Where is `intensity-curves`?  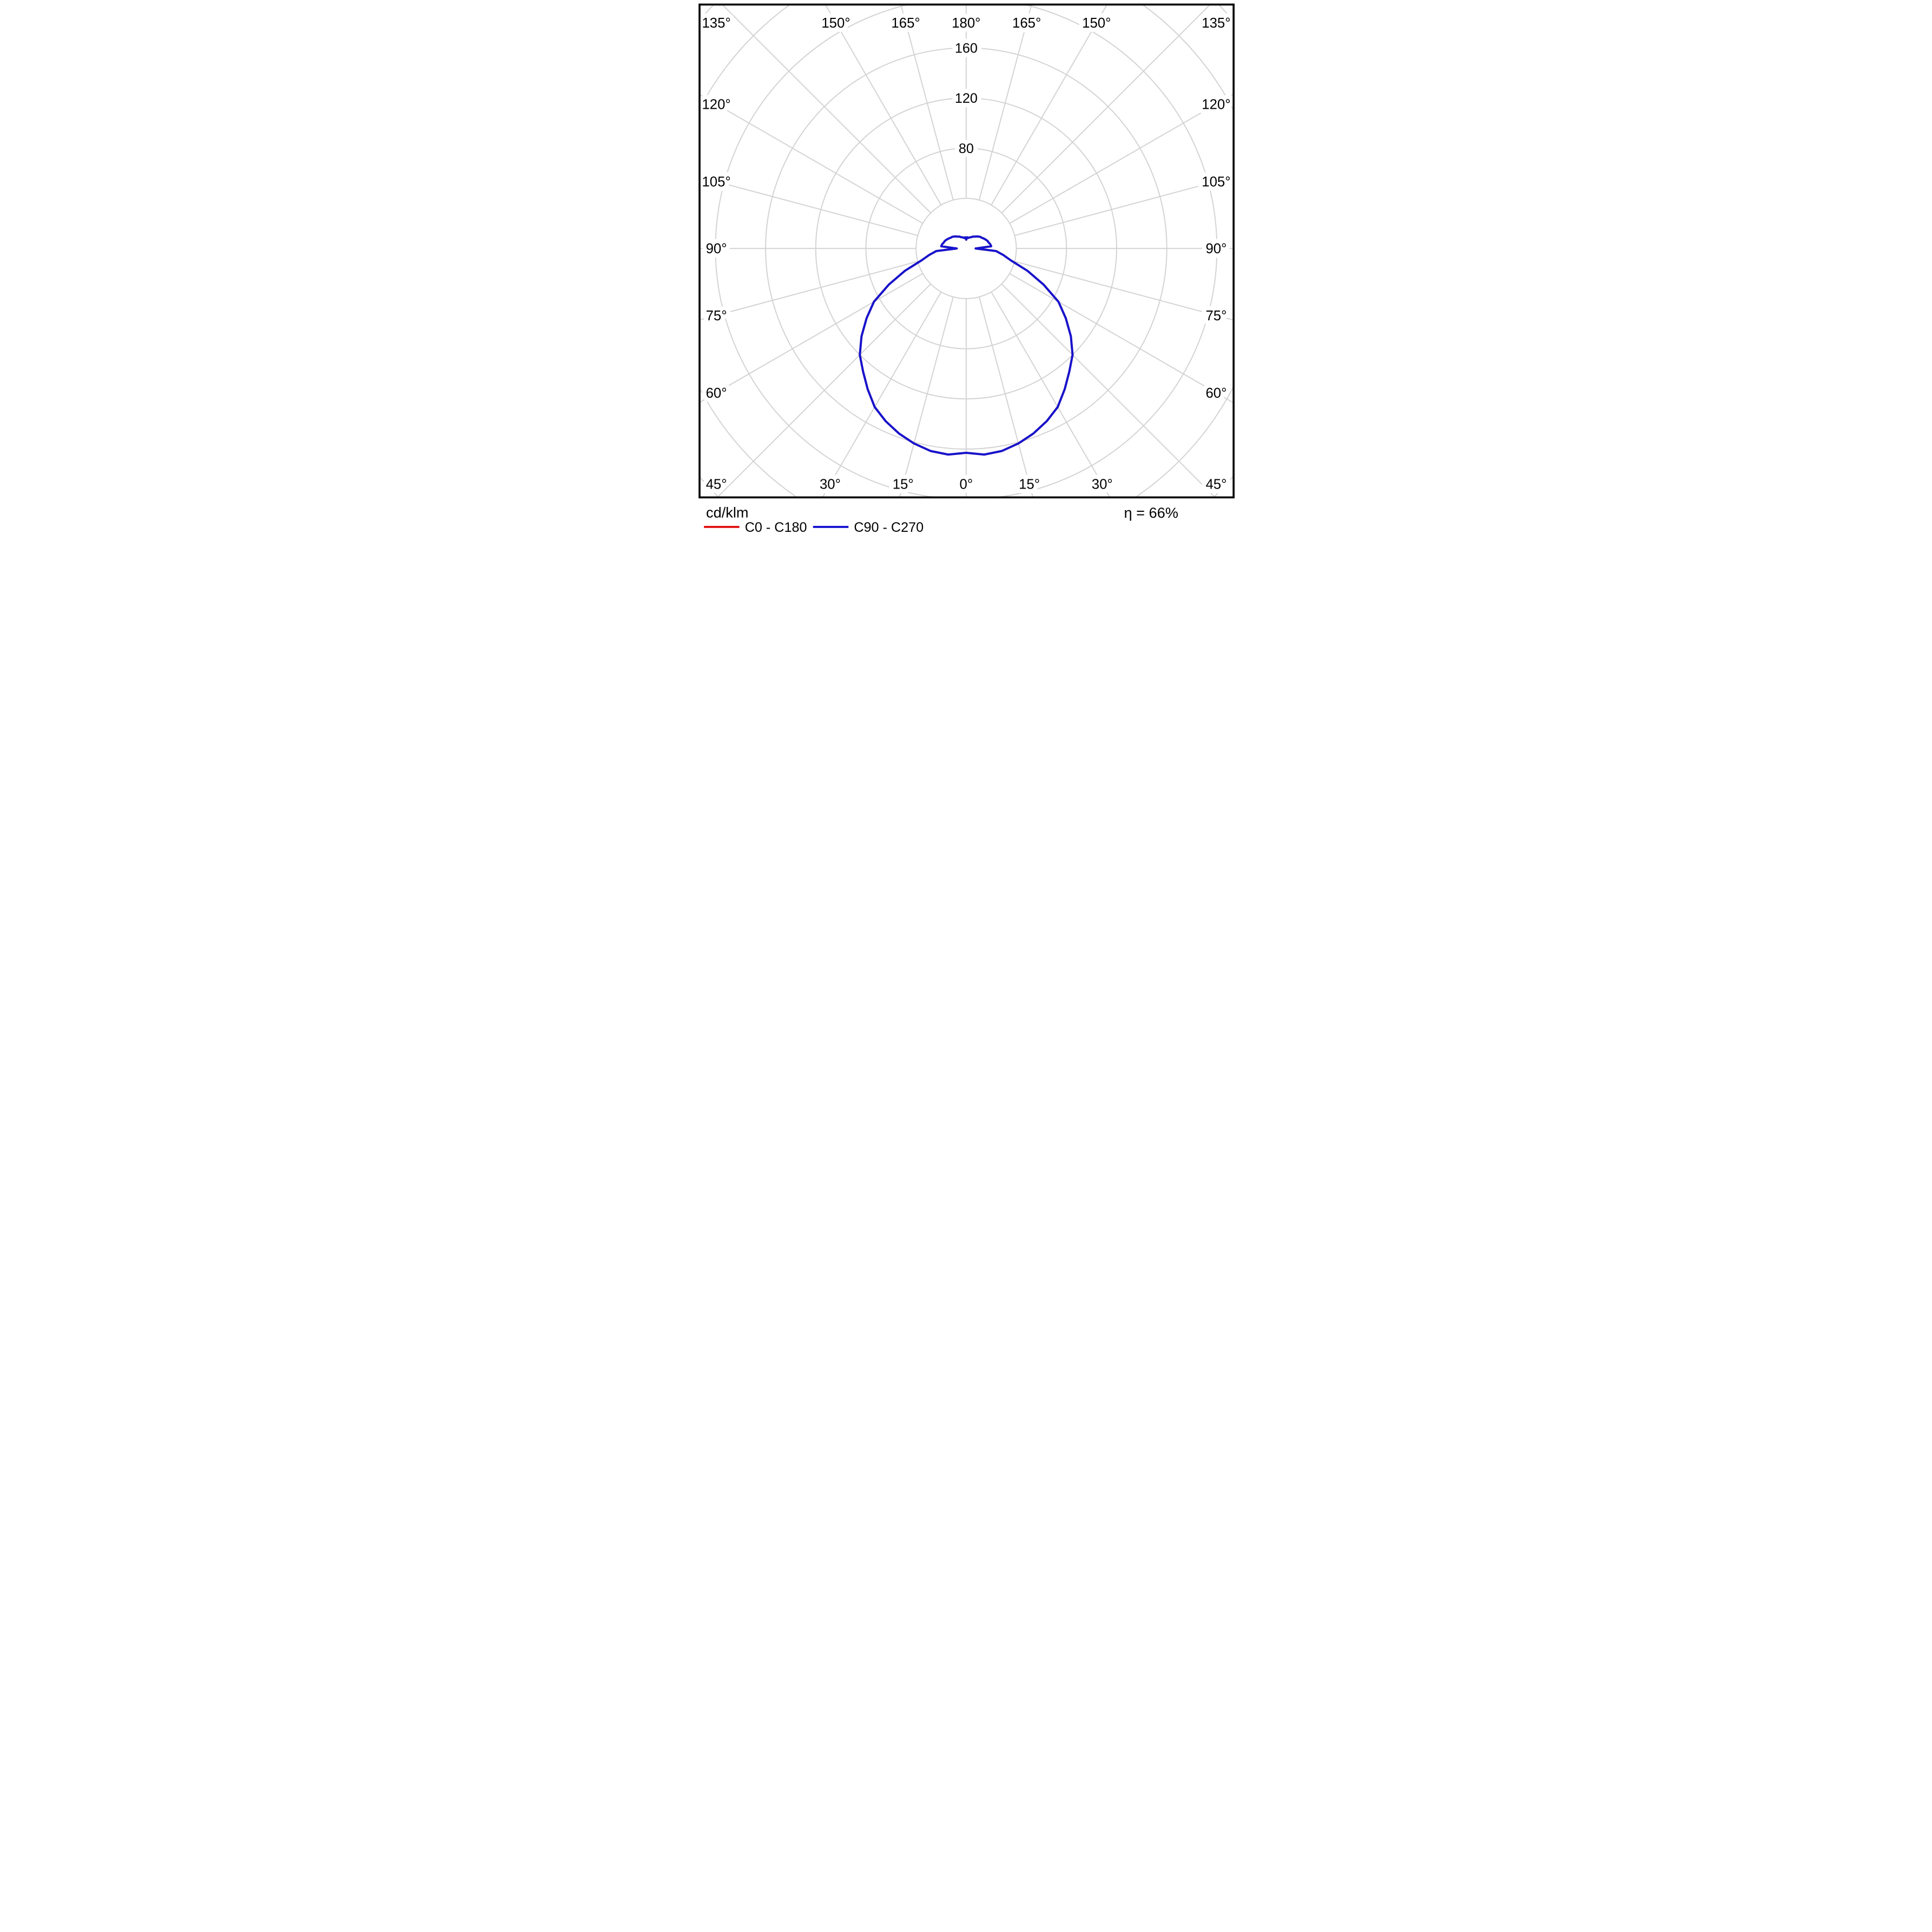 intensity-curves is located at coordinates (965, 345).